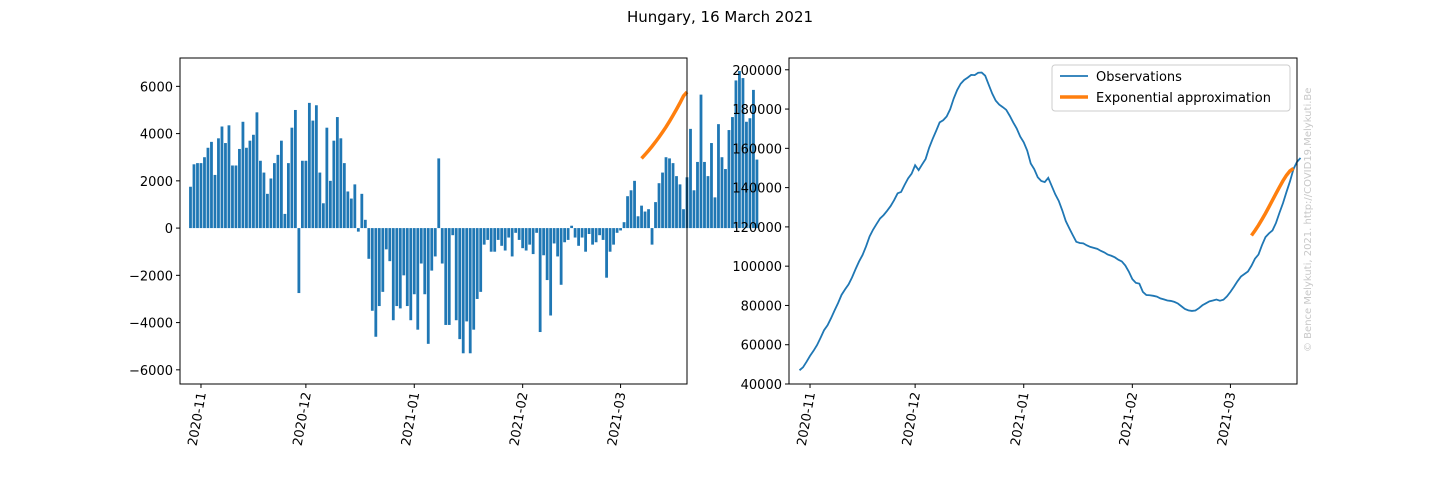 The image size is (1440, 480). Describe the element at coordinates (757, 267) in the screenshot. I see `right-ytick-label: 100000` at that location.